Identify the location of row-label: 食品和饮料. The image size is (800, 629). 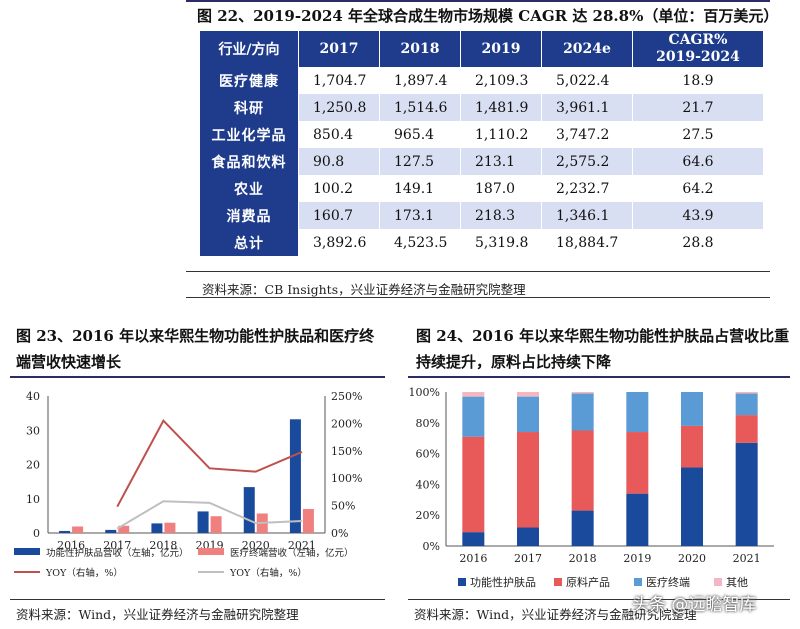
(249, 161).